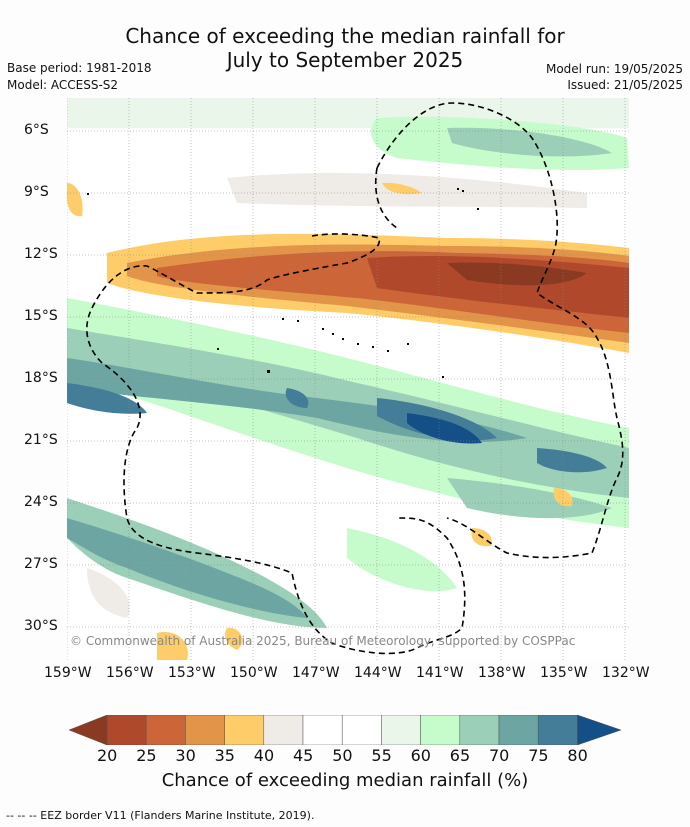  What do you see at coordinates (68, 673) in the screenshot?
I see `lon-tick-label: 159°W` at bounding box center [68, 673].